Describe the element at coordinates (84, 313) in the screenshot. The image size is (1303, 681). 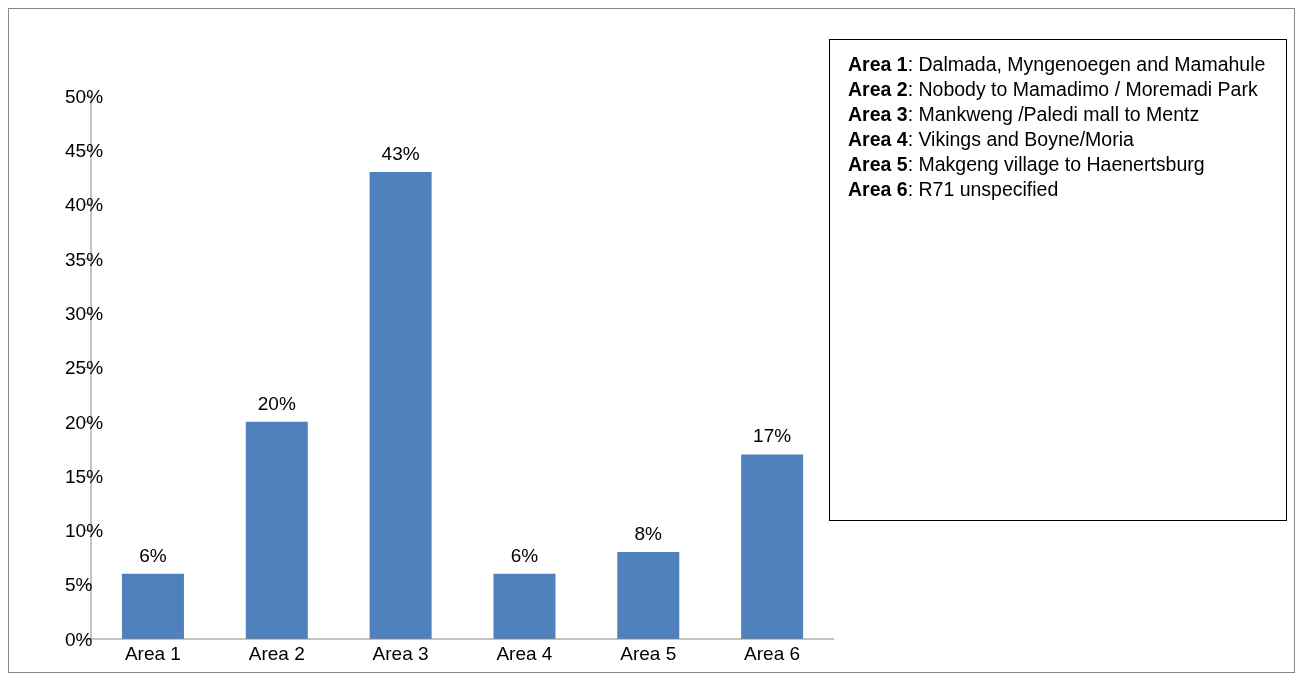
I see `y-tick-label: 30%` at that location.